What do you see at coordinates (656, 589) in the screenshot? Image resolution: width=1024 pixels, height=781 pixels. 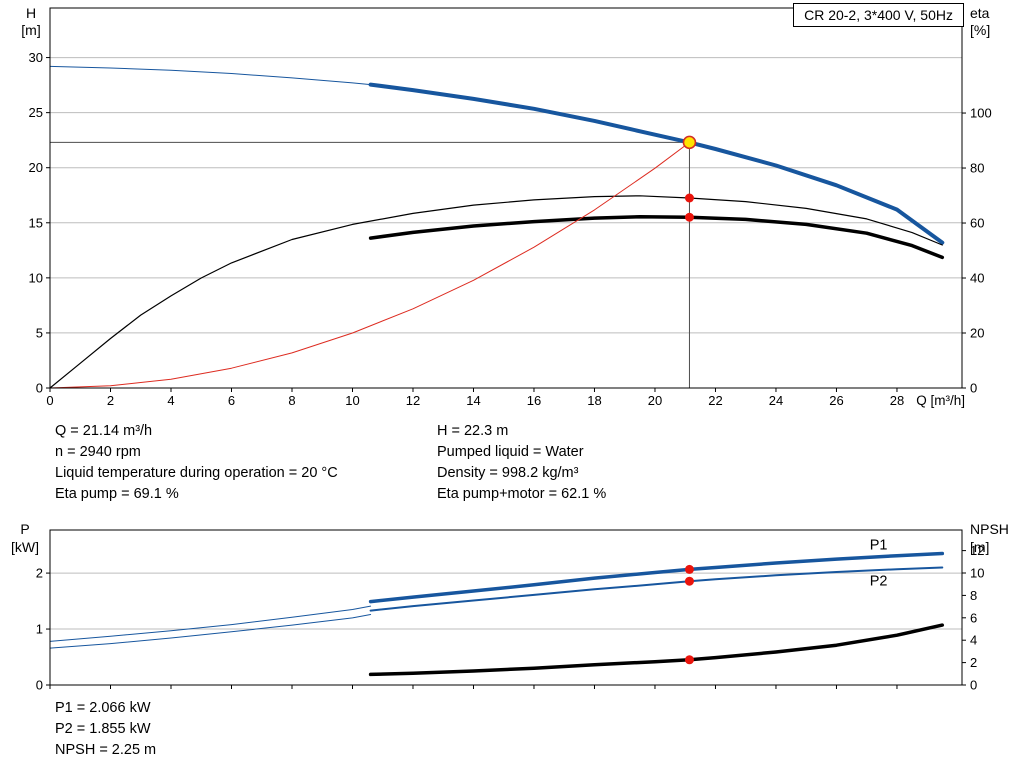 I see `curve-p2` at bounding box center [656, 589].